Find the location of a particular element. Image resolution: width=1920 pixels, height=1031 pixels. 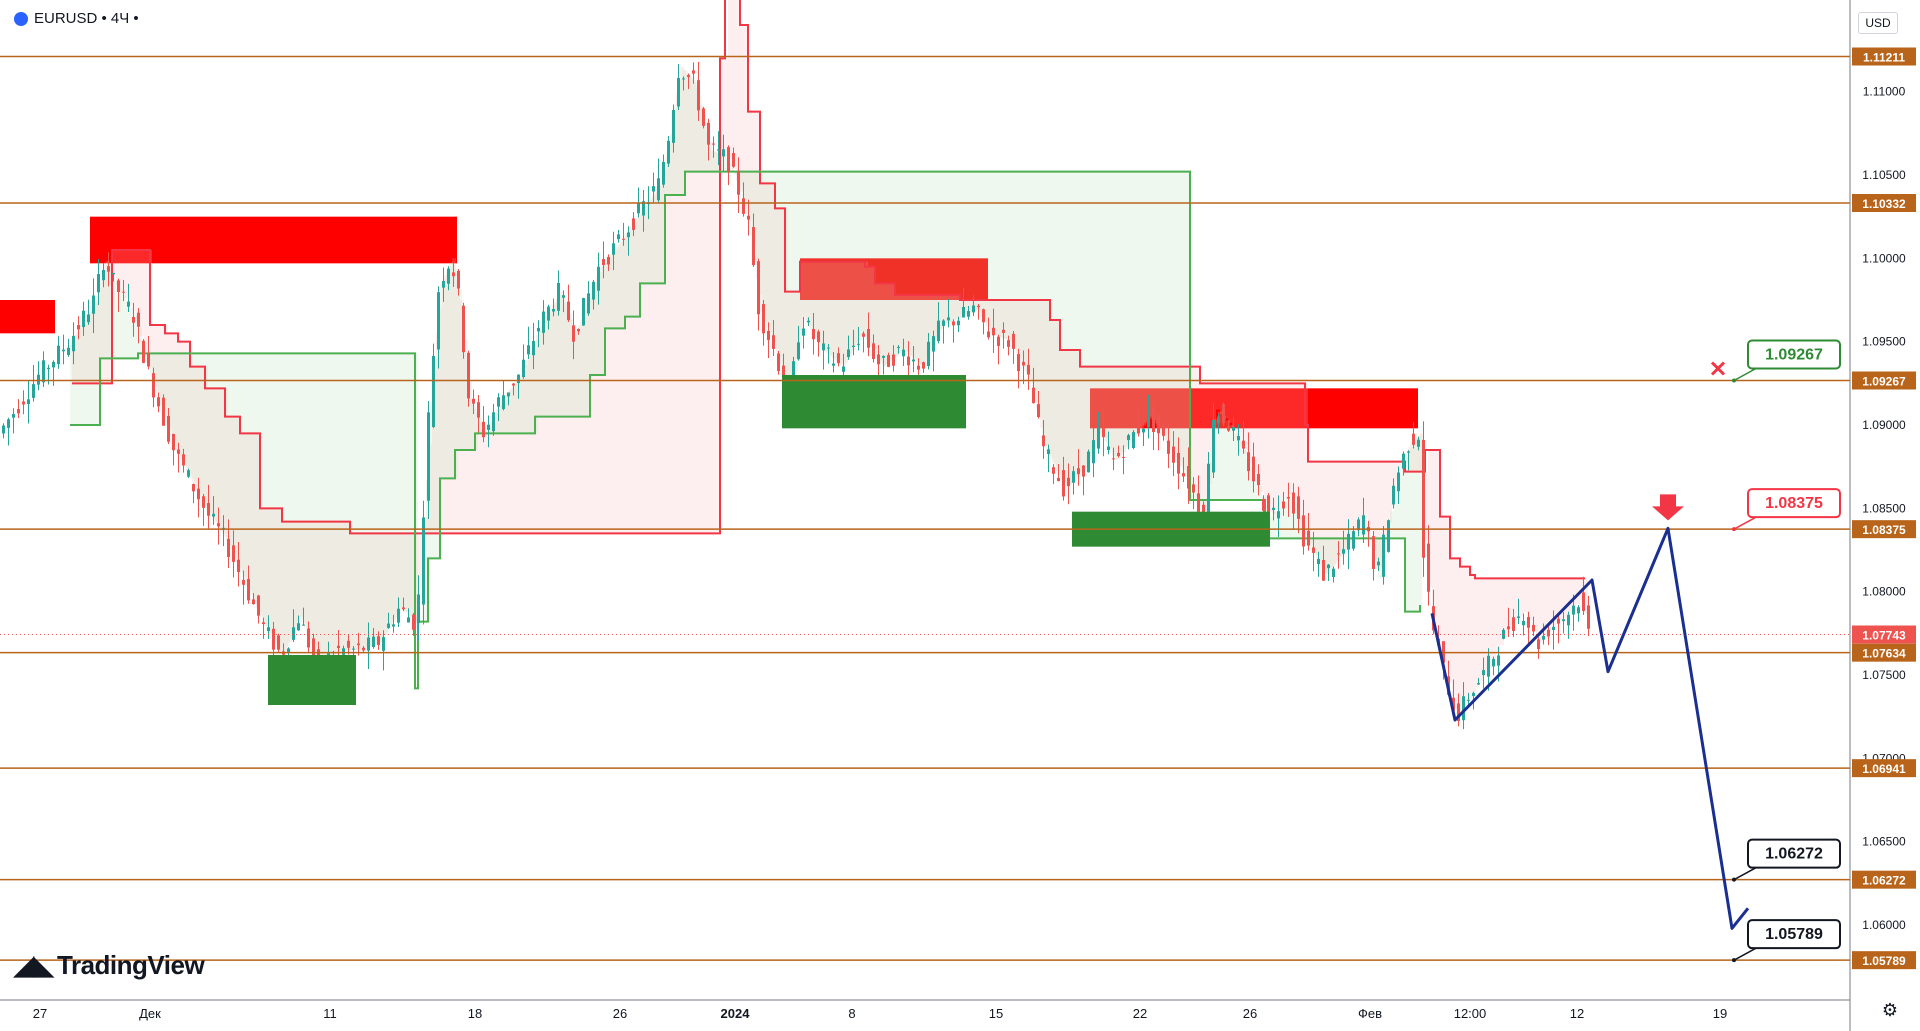

price-level-label: 1.09267 is located at coordinates (1884, 382).